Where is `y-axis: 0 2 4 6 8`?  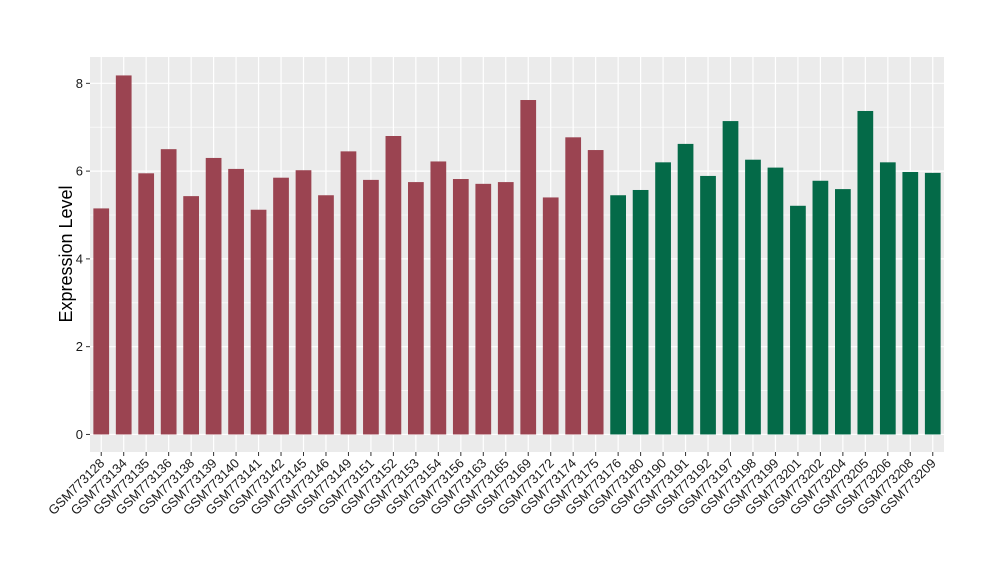
y-axis: 0 2 4 6 8 is located at coordinates (83, 259).